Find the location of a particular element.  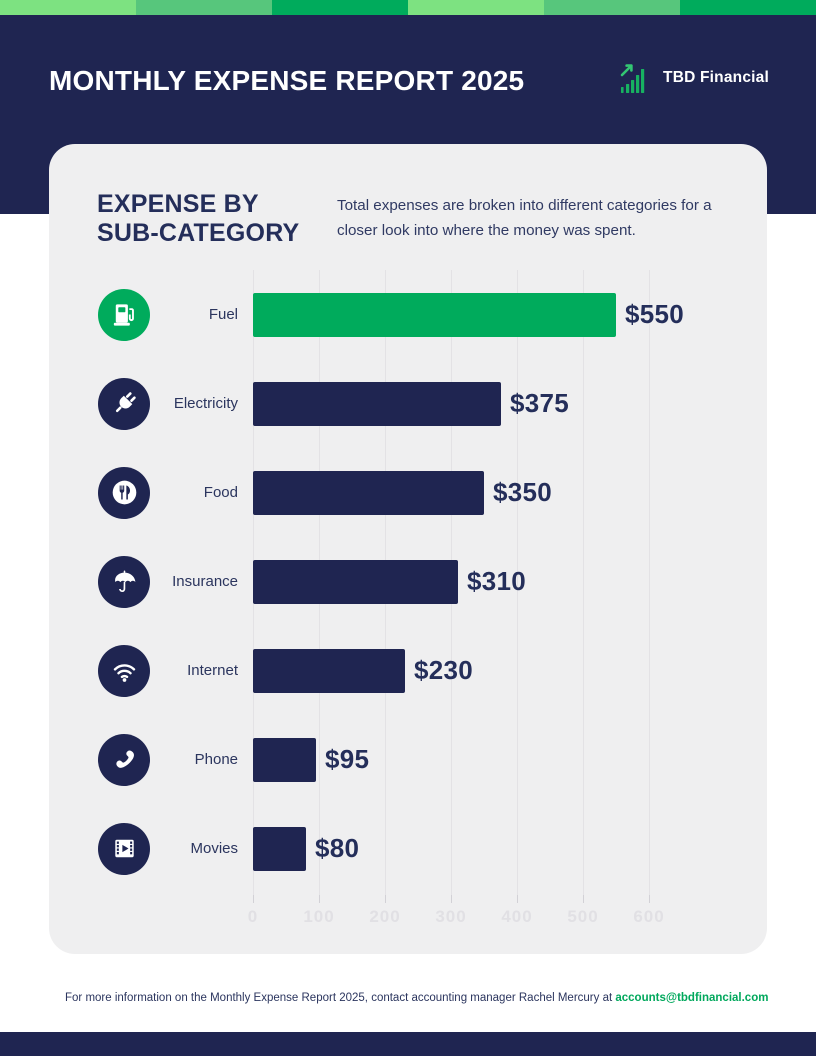

axis-tick-label: 500 is located at coordinates (583, 916).